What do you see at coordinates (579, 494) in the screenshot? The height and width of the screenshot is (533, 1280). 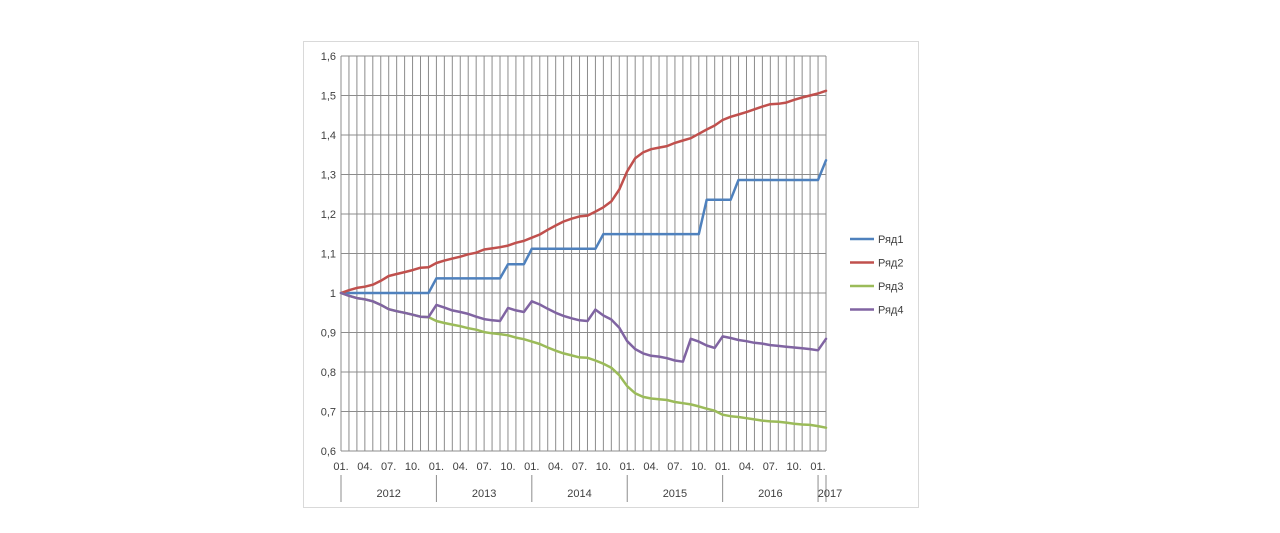 I see `x-year-label: 2014` at bounding box center [579, 494].